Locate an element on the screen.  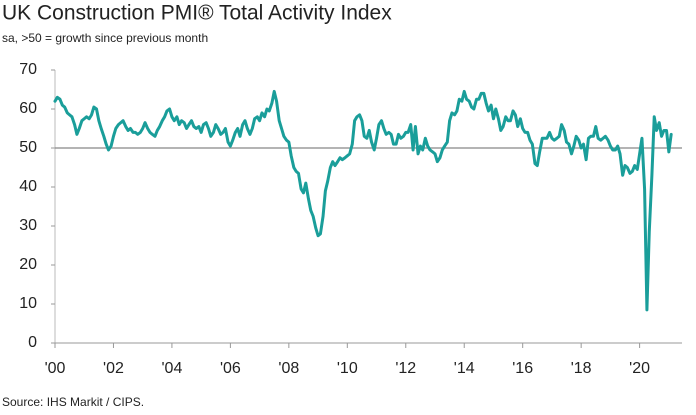
x-tick-label: '14 is located at coordinates (464, 368).